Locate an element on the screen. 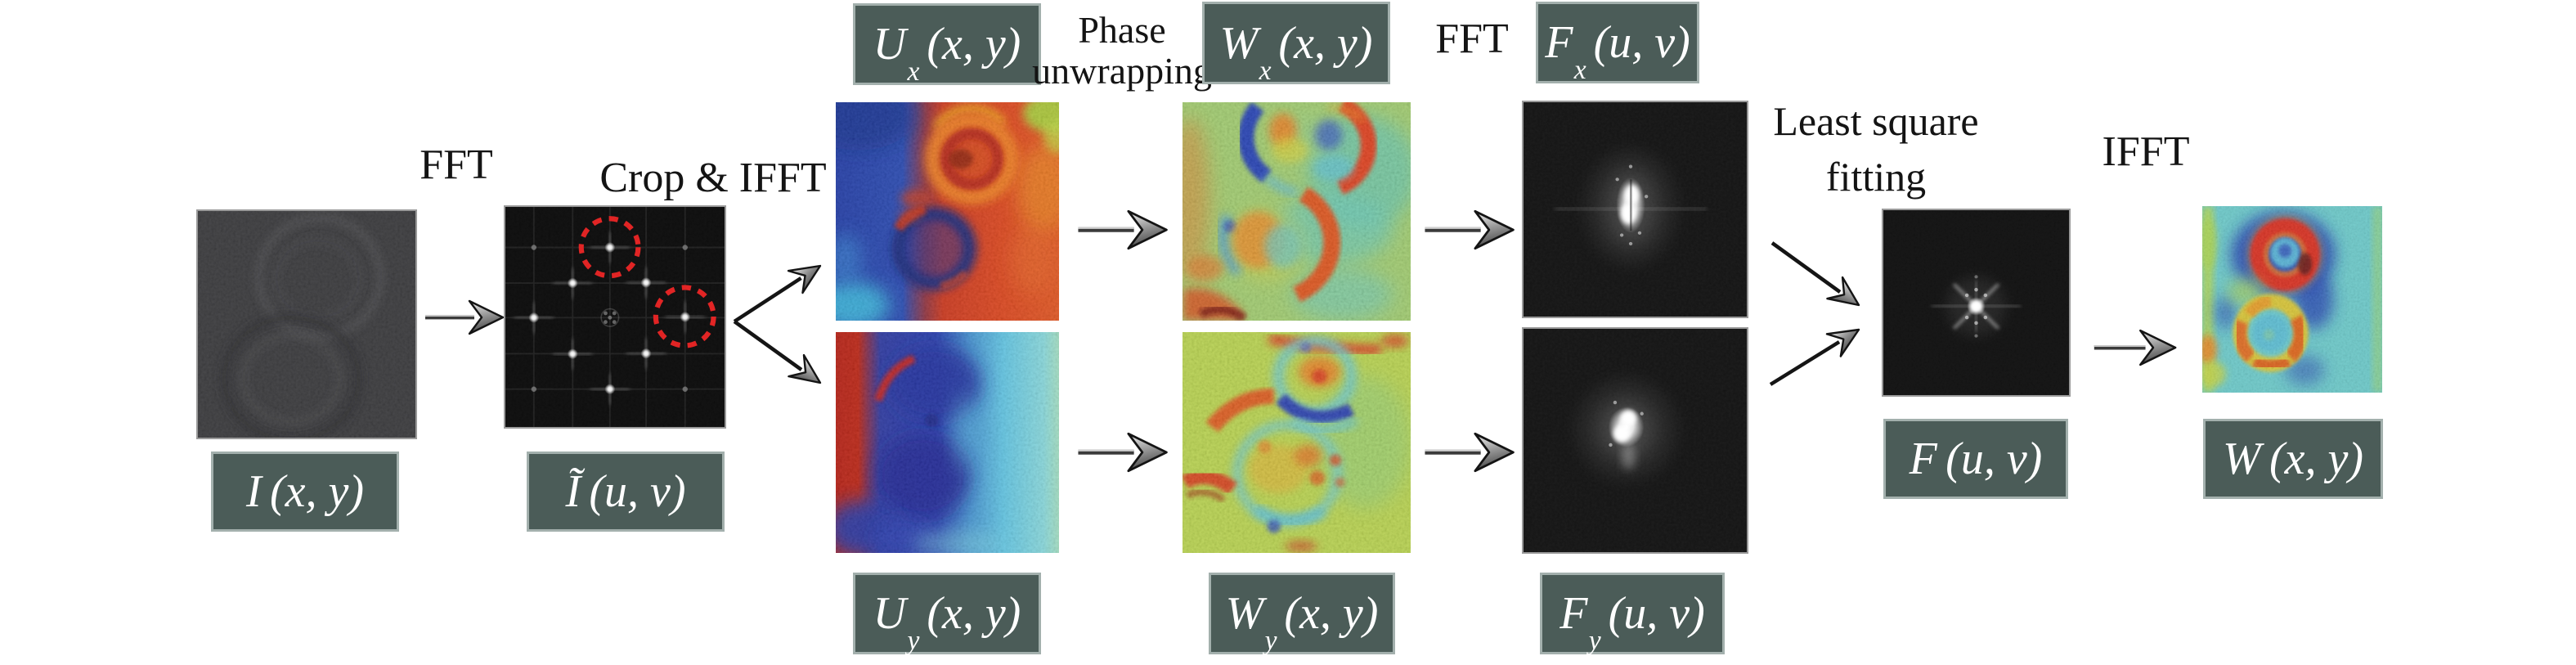  label-fy-args: (u, v) is located at coordinates (1656, 613).